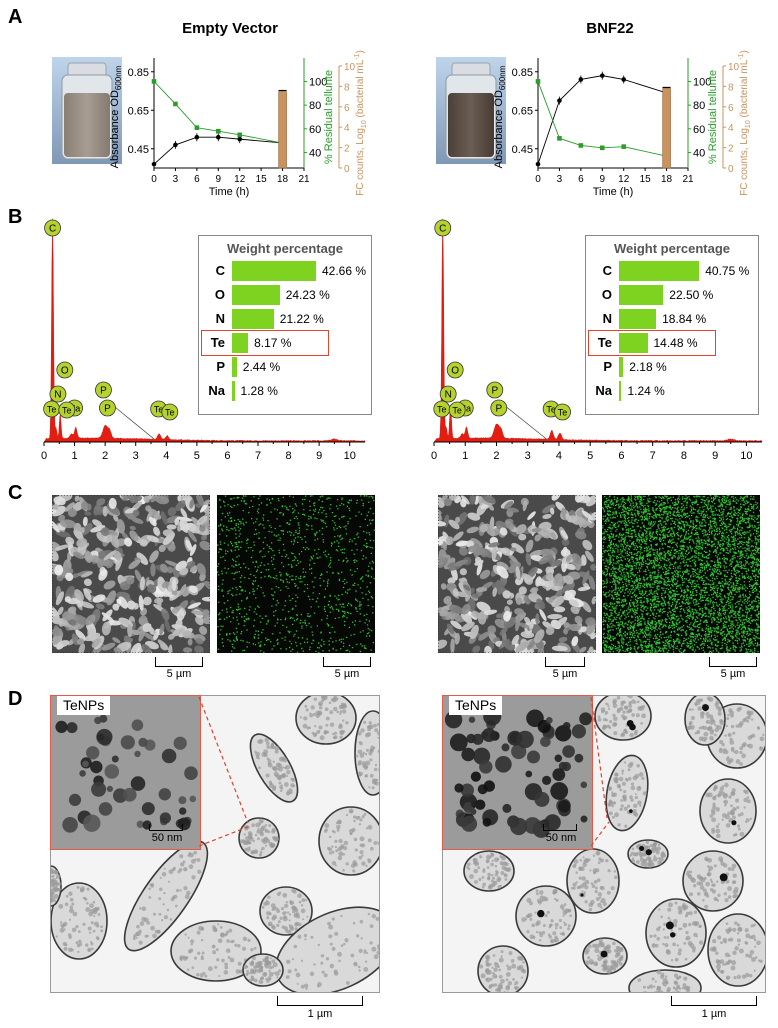 This screenshot has height=1028, width=778. Describe the element at coordinates (667, 179) in the screenshot. I see `x-tick-label: 18` at that location.